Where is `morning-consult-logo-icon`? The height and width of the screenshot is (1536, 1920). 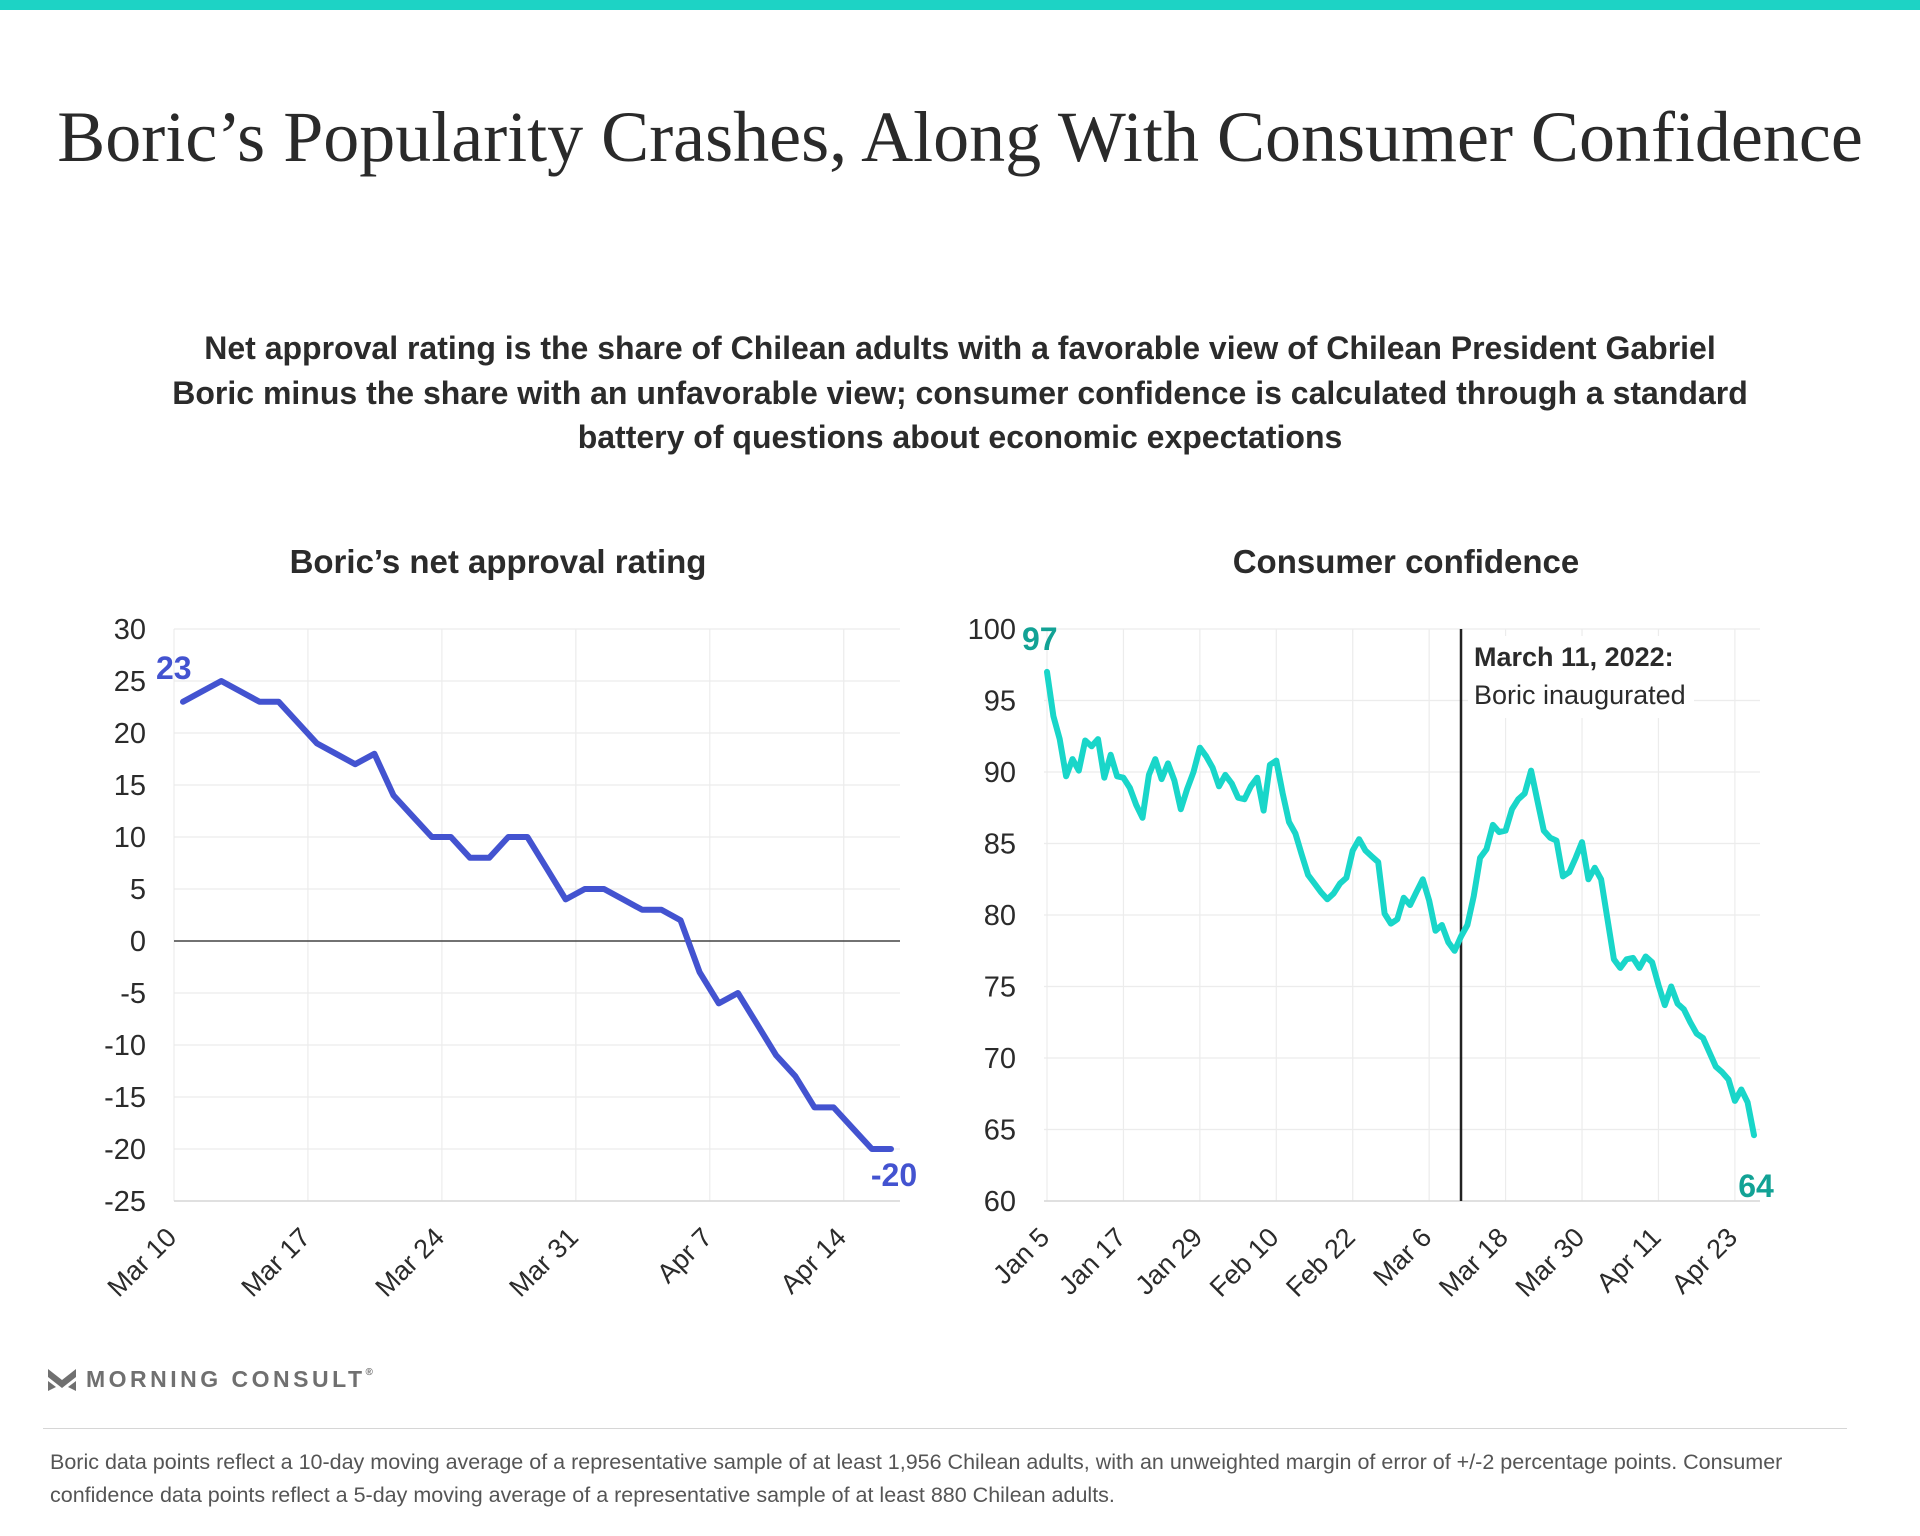 morning-consult-logo-icon is located at coordinates (62, 1379).